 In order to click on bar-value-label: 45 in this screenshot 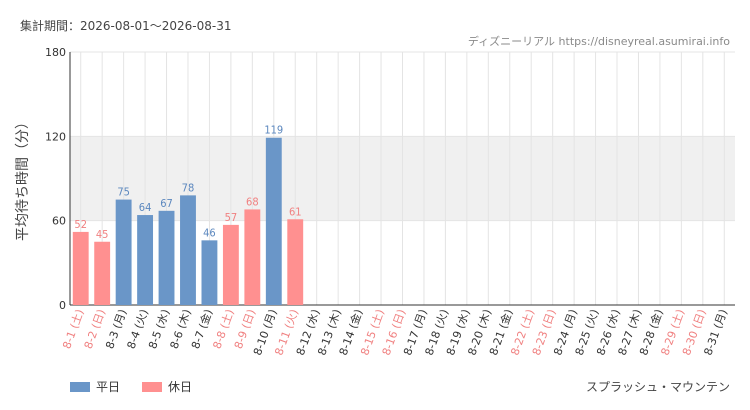, I will do `click(102, 234)`.